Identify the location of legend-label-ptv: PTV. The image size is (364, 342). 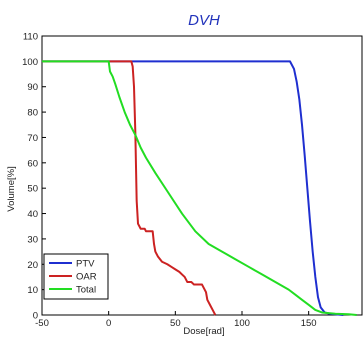
(85, 264).